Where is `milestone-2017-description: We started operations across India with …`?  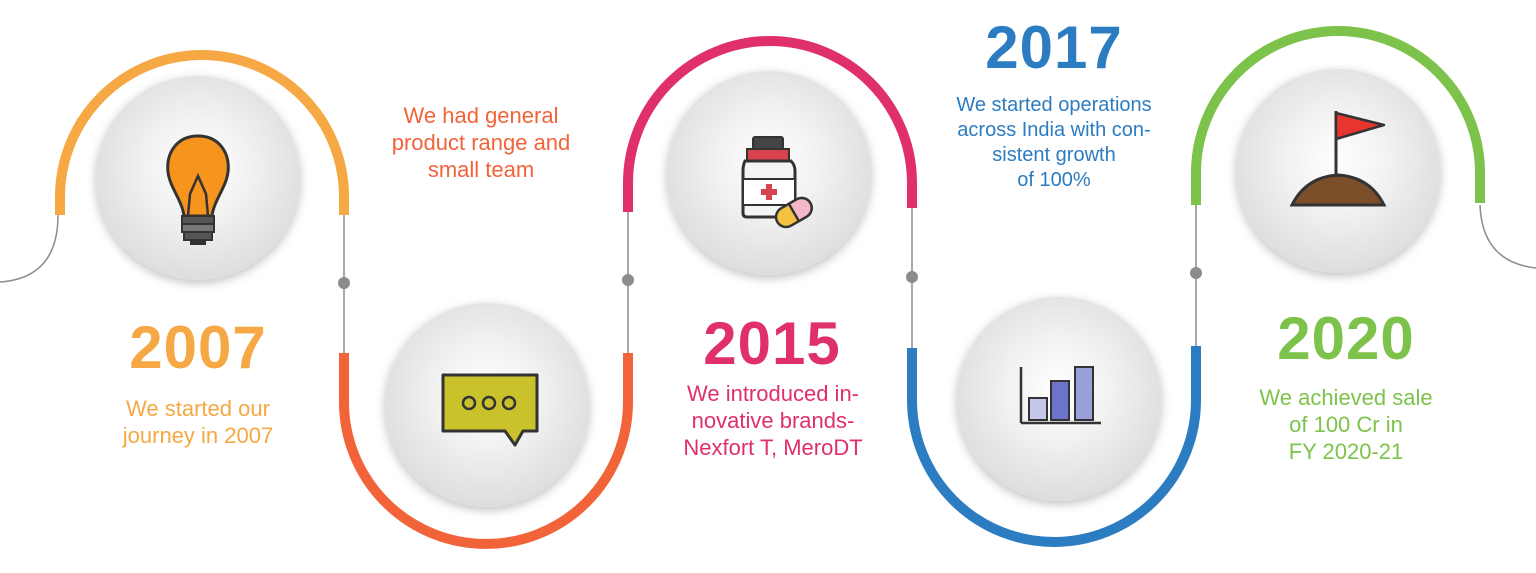
milestone-2017-description: We started operations across India with … is located at coordinates (1054, 142).